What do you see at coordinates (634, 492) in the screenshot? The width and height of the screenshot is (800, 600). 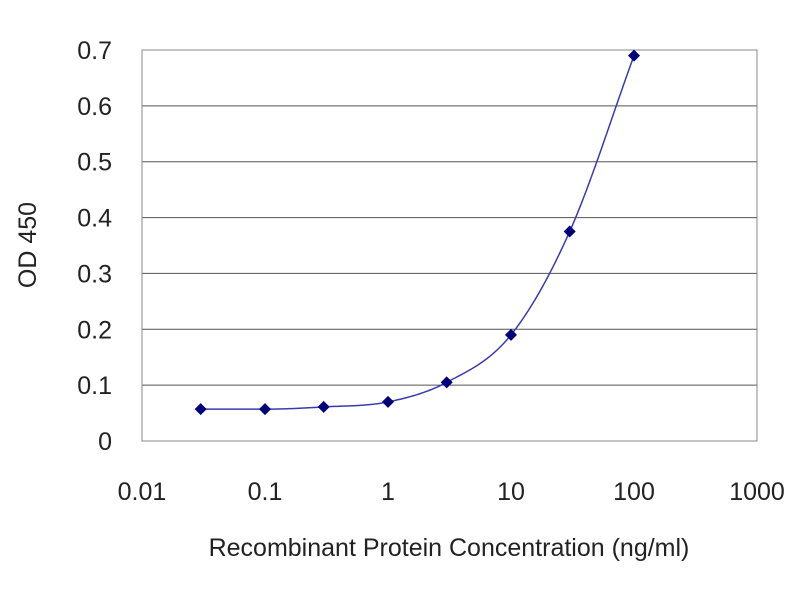 I see `x-tick-label: 100` at bounding box center [634, 492].